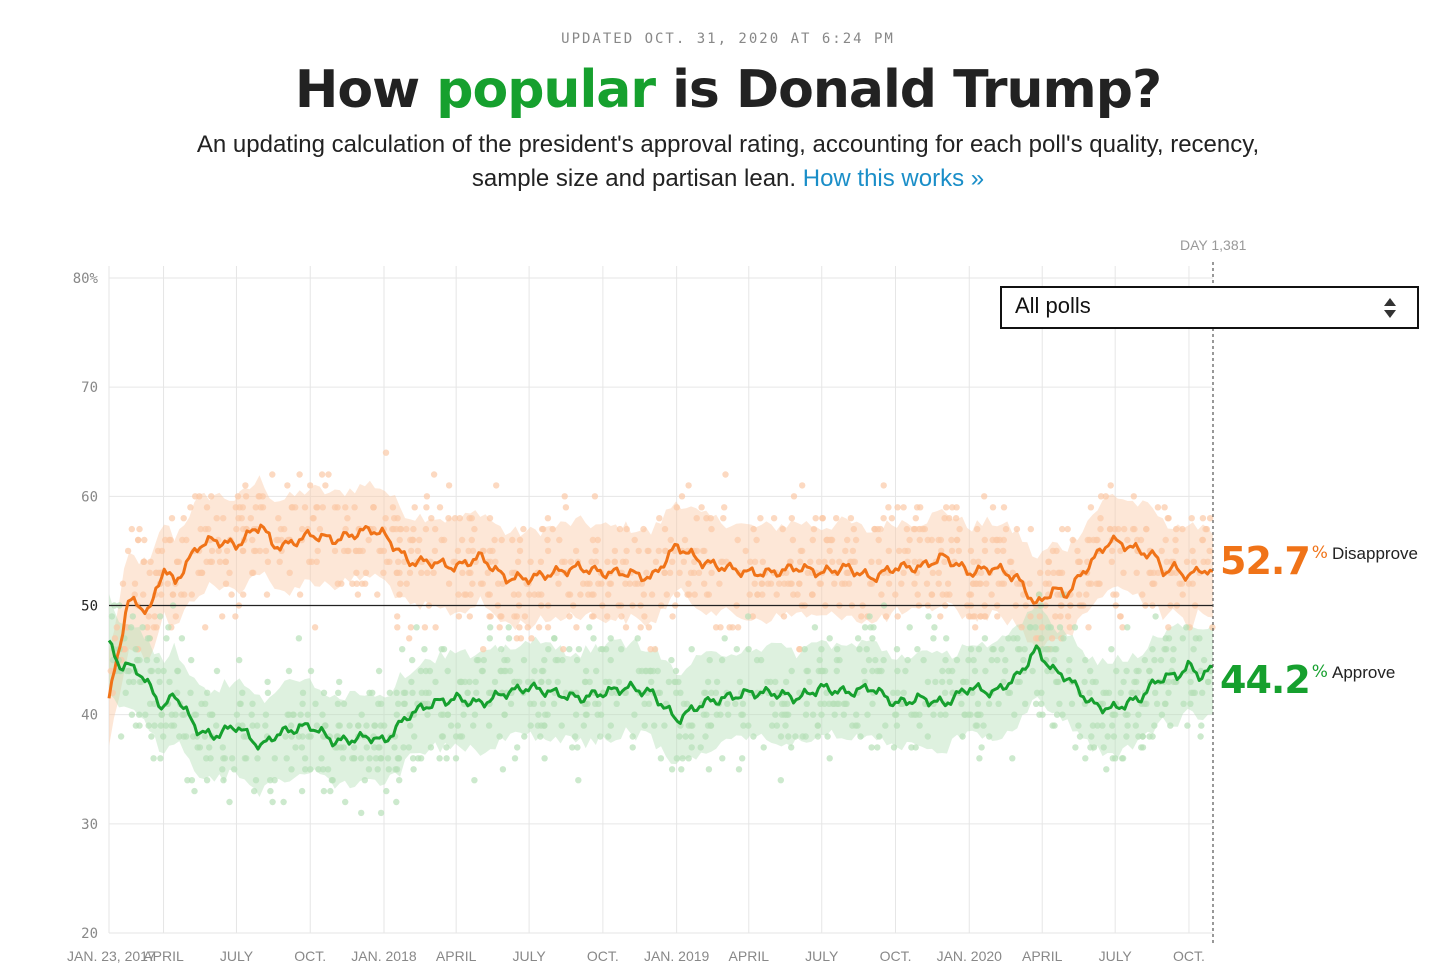  I want to click on updated-timestamp: UPDATED OCT. 31, 2020 AT 6:24 PM, so click(728, 39).